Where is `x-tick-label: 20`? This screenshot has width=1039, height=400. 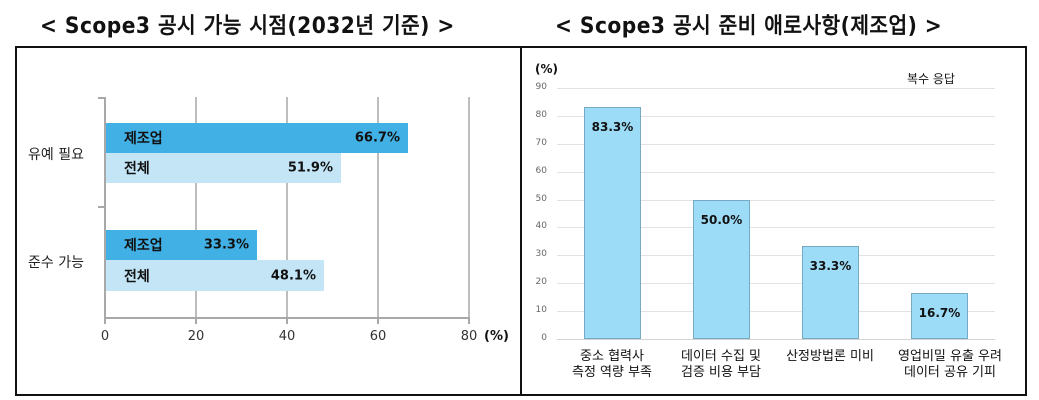
x-tick-label: 20 is located at coordinates (196, 336).